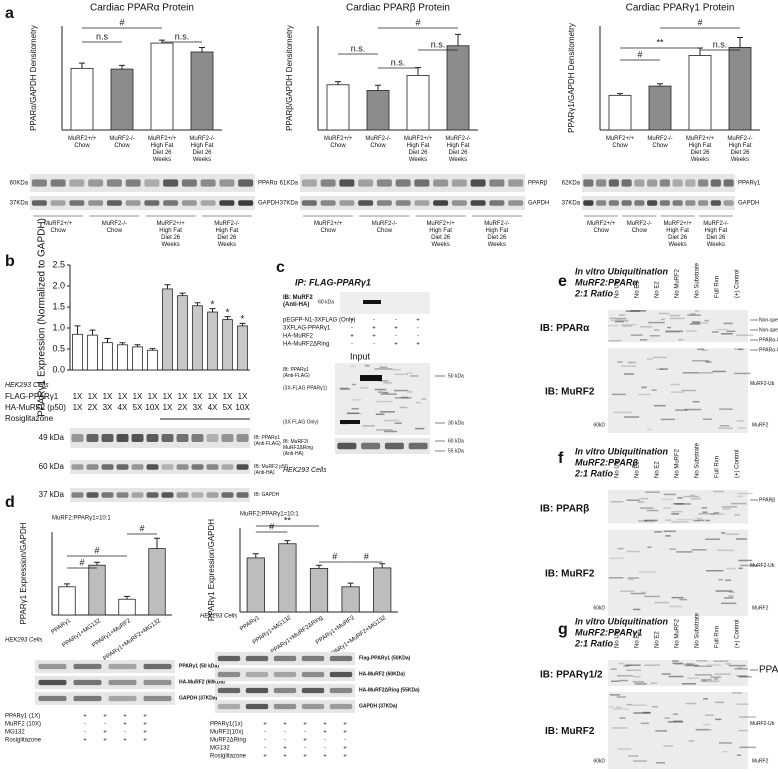 This screenshot has width=778, height=773. What do you see at coordinates (141, 528) in the screenshot?
I see `annotation: #` at bounding box center [141, 528].